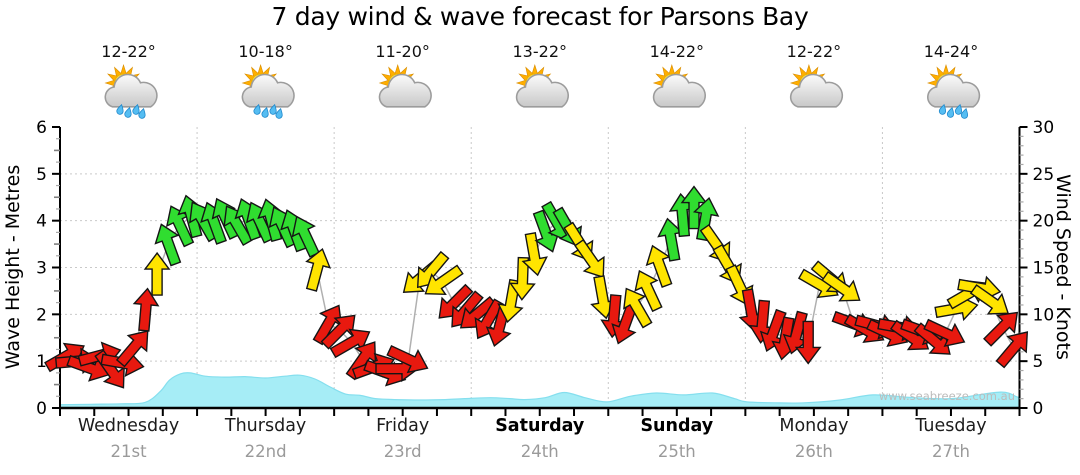  Describe the element at coordinates (403, 451) in the screenshot. I see `day-date-label: 23rd` at that location.